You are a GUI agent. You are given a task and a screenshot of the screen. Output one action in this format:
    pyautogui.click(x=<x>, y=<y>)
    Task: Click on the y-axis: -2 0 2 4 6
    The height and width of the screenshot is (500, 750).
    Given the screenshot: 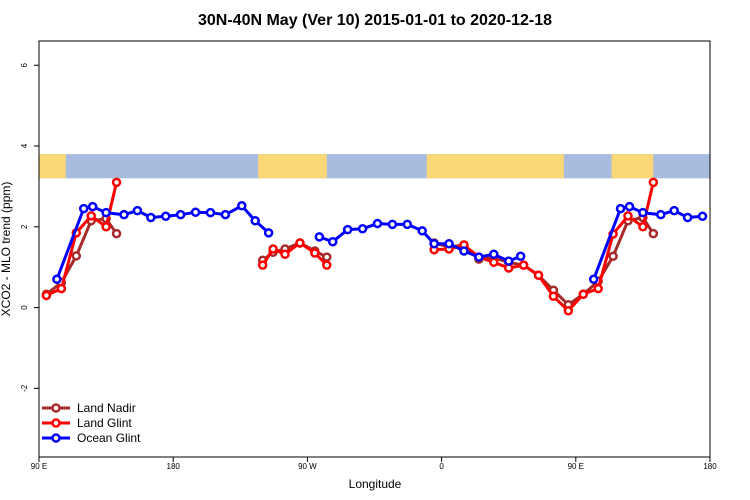 What is the action you would take?
    pyautogui.click(x=29, y=227)
    